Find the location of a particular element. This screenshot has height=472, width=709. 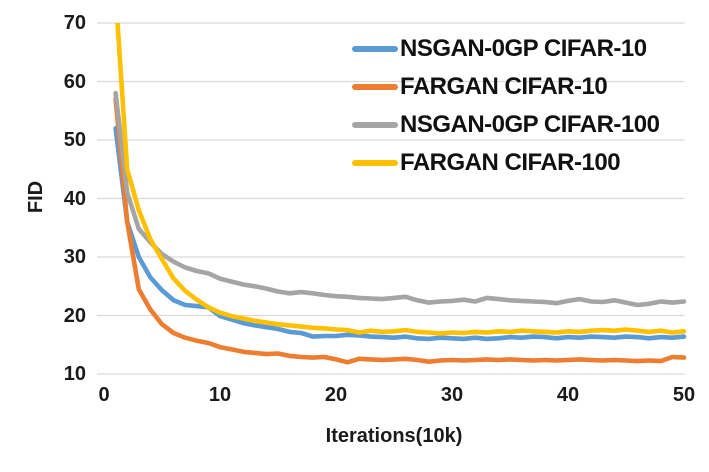

legend-item: FARGAN CIFAR-100 is located at coordinates (505, 163).